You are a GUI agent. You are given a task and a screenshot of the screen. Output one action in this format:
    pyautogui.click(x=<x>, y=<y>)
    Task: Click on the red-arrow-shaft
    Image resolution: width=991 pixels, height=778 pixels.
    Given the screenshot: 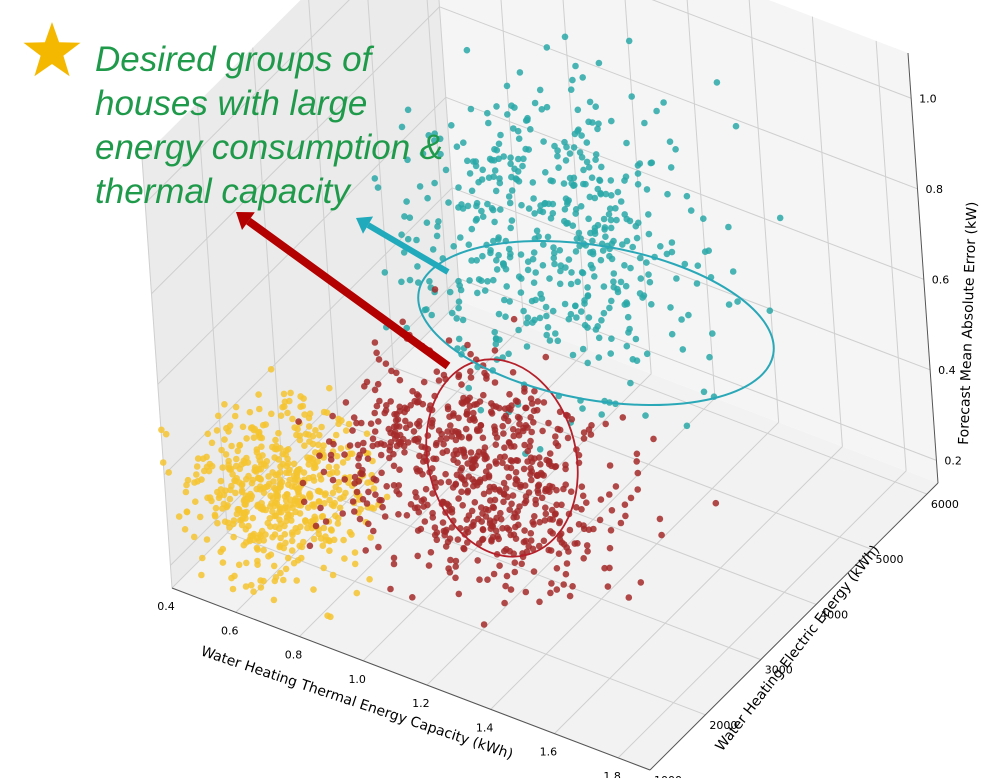 What is the action you would take?
    pyautogui.click(x=348, y=293)
    